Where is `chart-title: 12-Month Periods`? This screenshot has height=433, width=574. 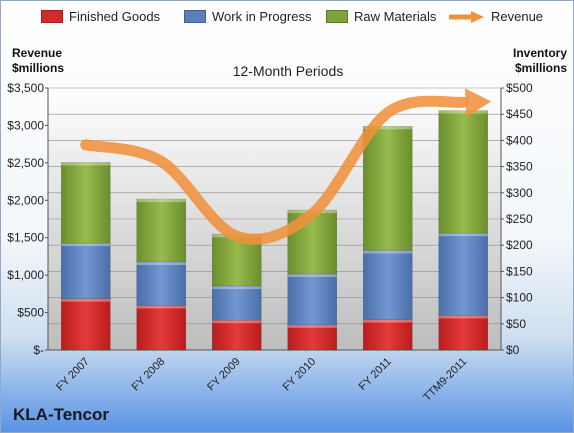
chart-title: 12-Month Periods is located at coordinates (288, 71).